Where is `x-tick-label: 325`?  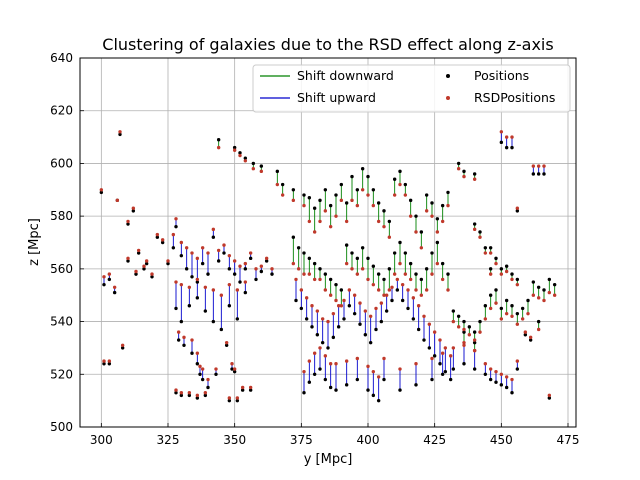 x-tick-label: 325 is located at coordinates (168, 440).